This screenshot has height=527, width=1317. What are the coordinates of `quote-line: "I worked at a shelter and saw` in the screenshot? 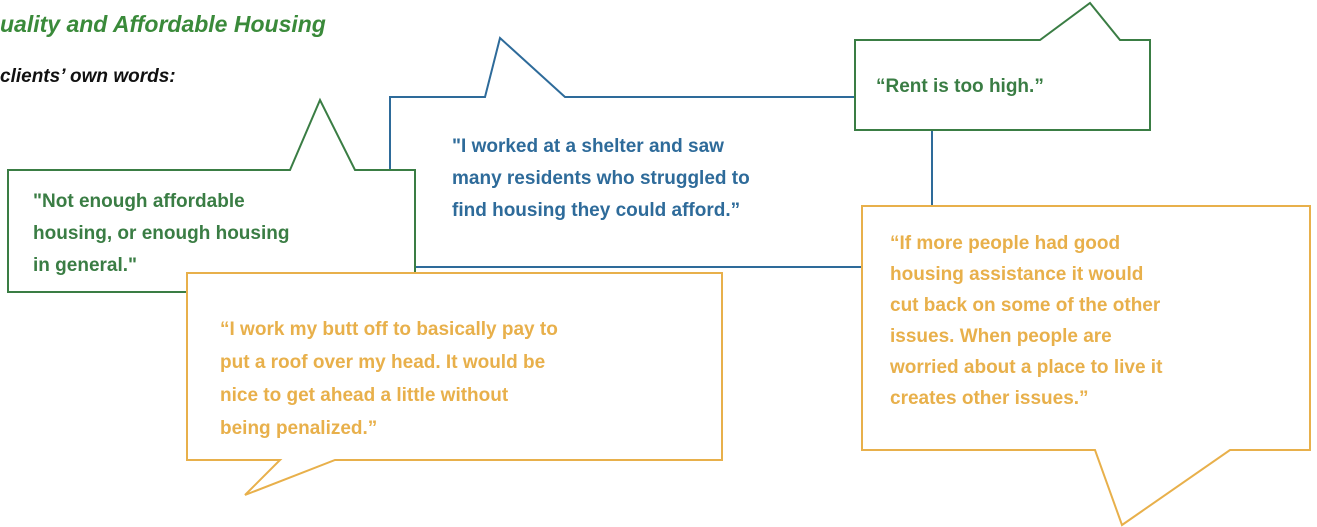 It's located at (588, 146).